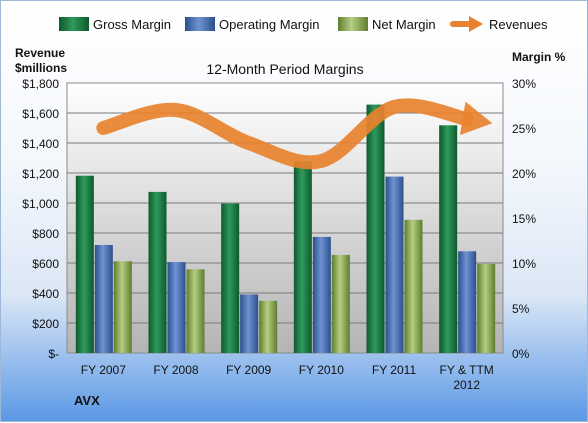  Describe the element at coordinates (74, 24) in the screenshot. I see `legend-swatch-gross` at that location.